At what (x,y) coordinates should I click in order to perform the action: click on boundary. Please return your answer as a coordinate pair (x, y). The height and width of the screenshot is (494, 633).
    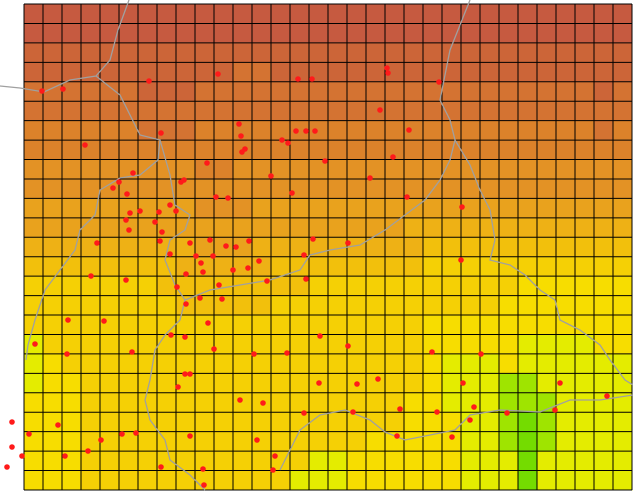
    Looking at the image, I should click on (65, 46).